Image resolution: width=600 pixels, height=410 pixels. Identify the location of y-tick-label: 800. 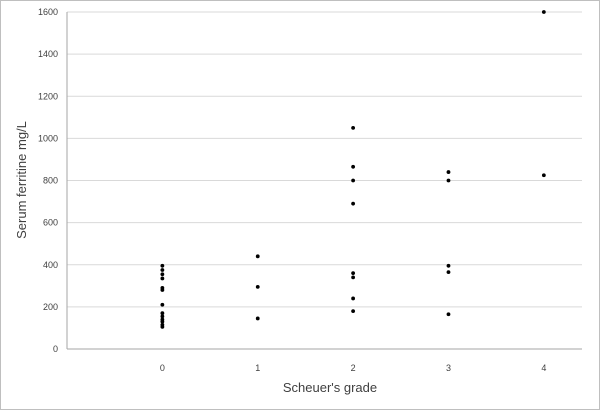
(50, 181).